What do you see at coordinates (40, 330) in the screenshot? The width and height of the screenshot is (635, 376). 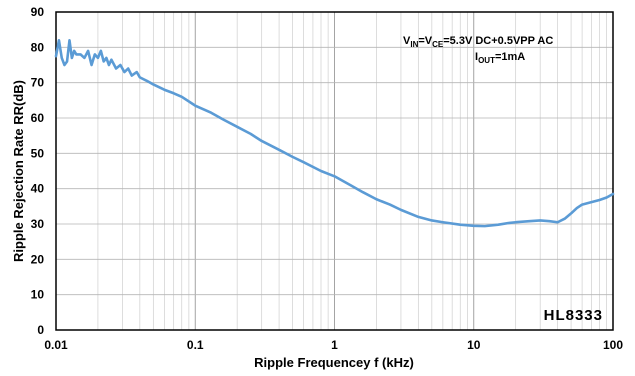 I see `y-tick-label: 0` at bounding box center [40, 330].